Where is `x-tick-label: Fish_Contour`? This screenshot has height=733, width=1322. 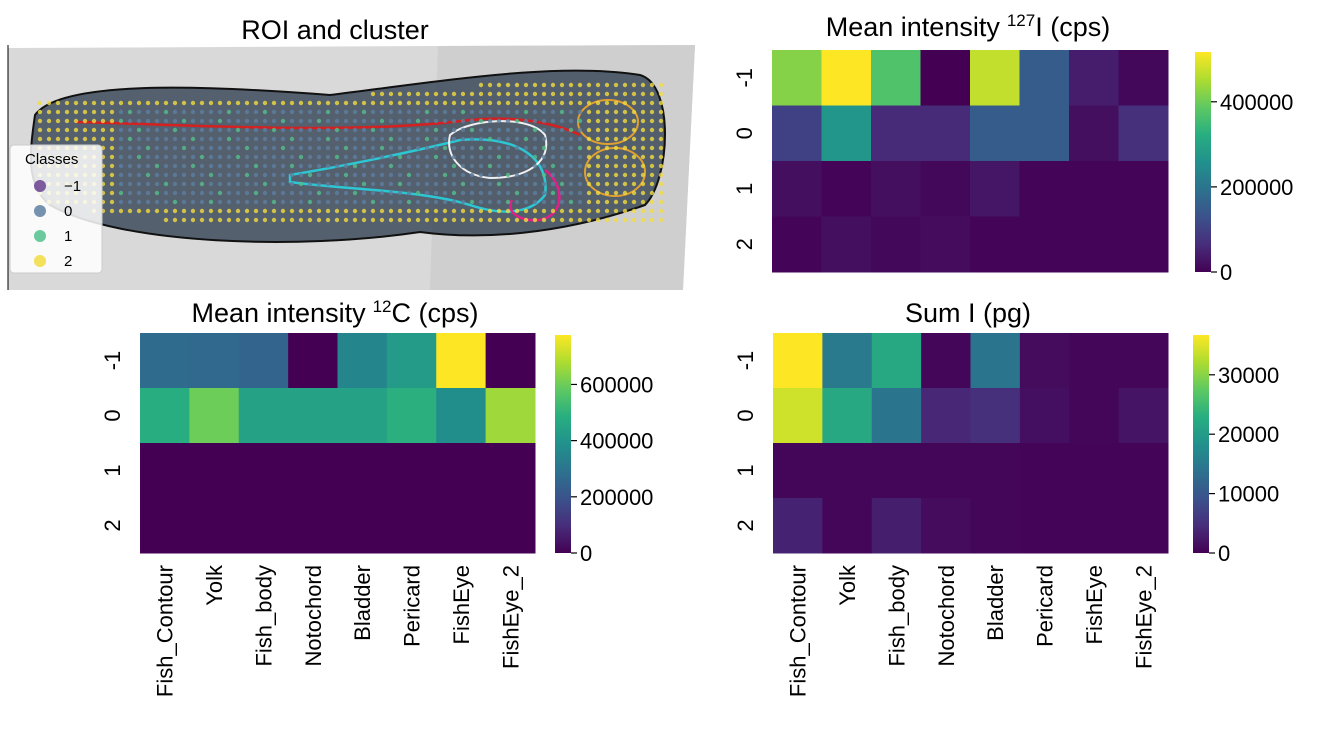 x-tick-label: Fish_Contour is located at coordinates (165, 631).